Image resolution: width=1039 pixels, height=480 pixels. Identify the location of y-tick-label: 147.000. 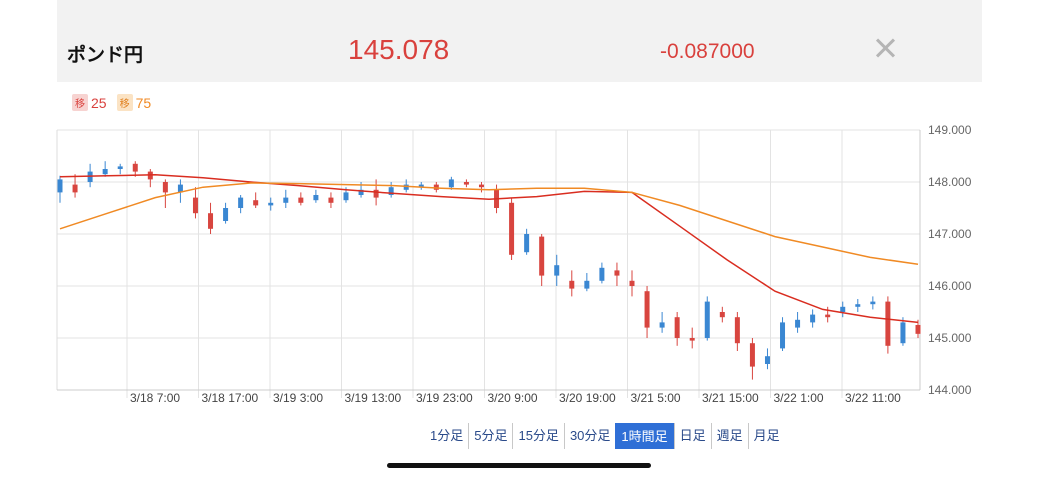
(950, 234).